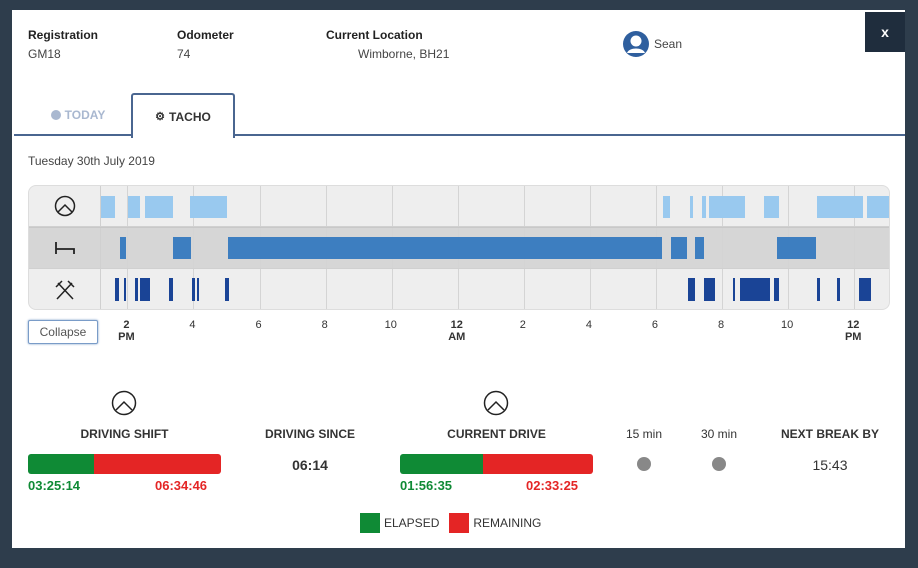 The width and height of the screenshot is (918, 568). What do you see at coordinates (495, 248) in the screenshot?
I see `rest-plot` at bounding box center [495, 248].